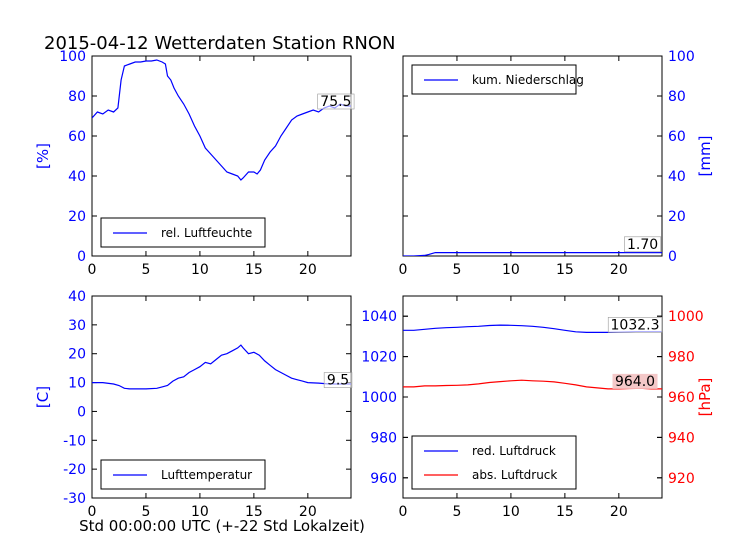 The width and height of the screenshot is (736, 556). What do you see at coordinates (77, 326) in the screenshot?
I see `y-tick-label: 30` at bounding box center [77, 326].